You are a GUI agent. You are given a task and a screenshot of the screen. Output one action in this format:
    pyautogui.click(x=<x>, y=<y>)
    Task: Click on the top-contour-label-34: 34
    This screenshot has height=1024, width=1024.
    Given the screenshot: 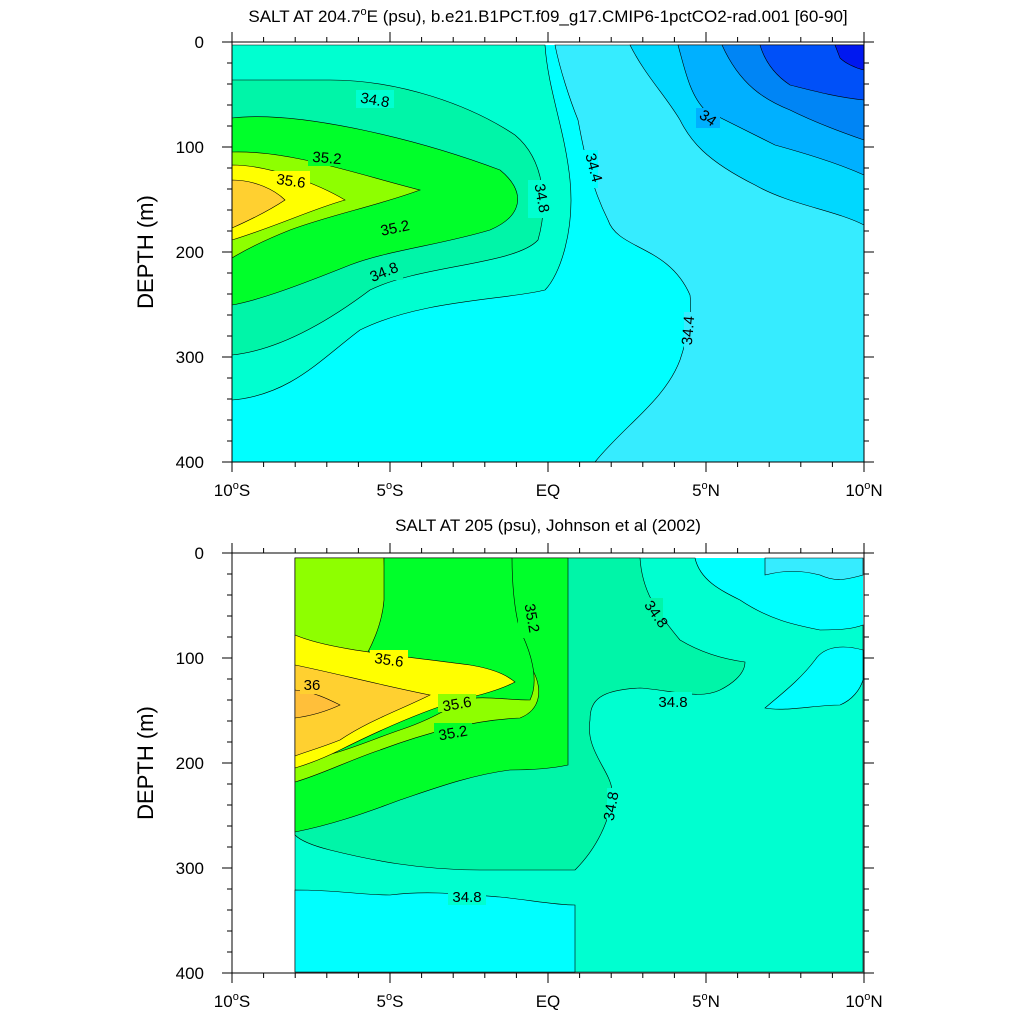 What is the action you would take?
    pyautogui.click(x=707, y=118)
    